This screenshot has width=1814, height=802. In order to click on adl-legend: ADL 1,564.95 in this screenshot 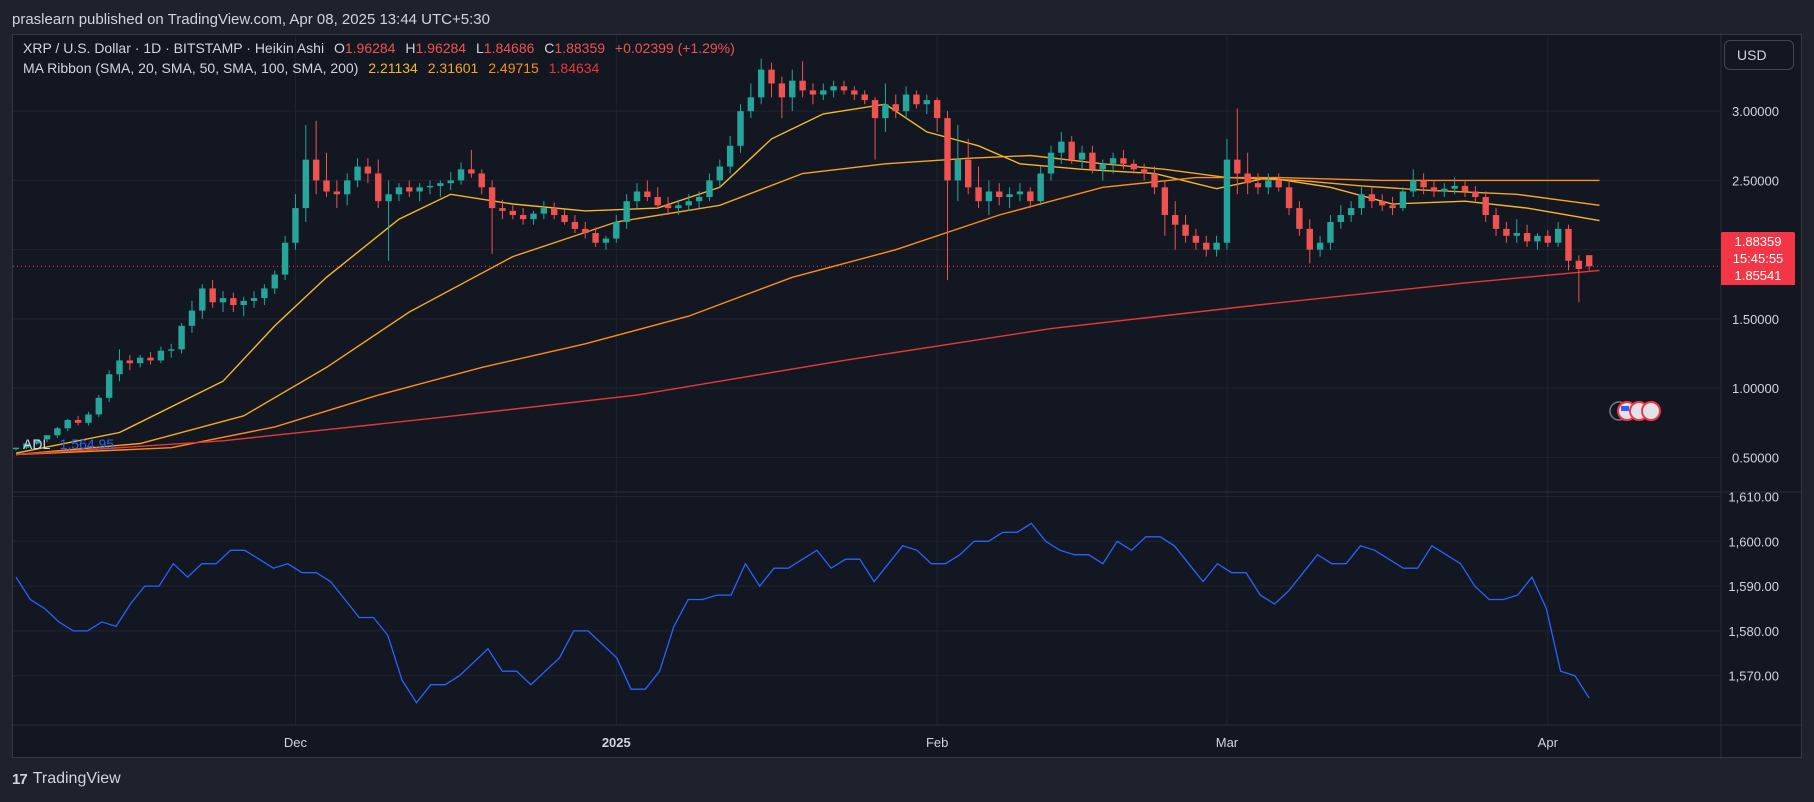, I will do `click(68, 444)`.